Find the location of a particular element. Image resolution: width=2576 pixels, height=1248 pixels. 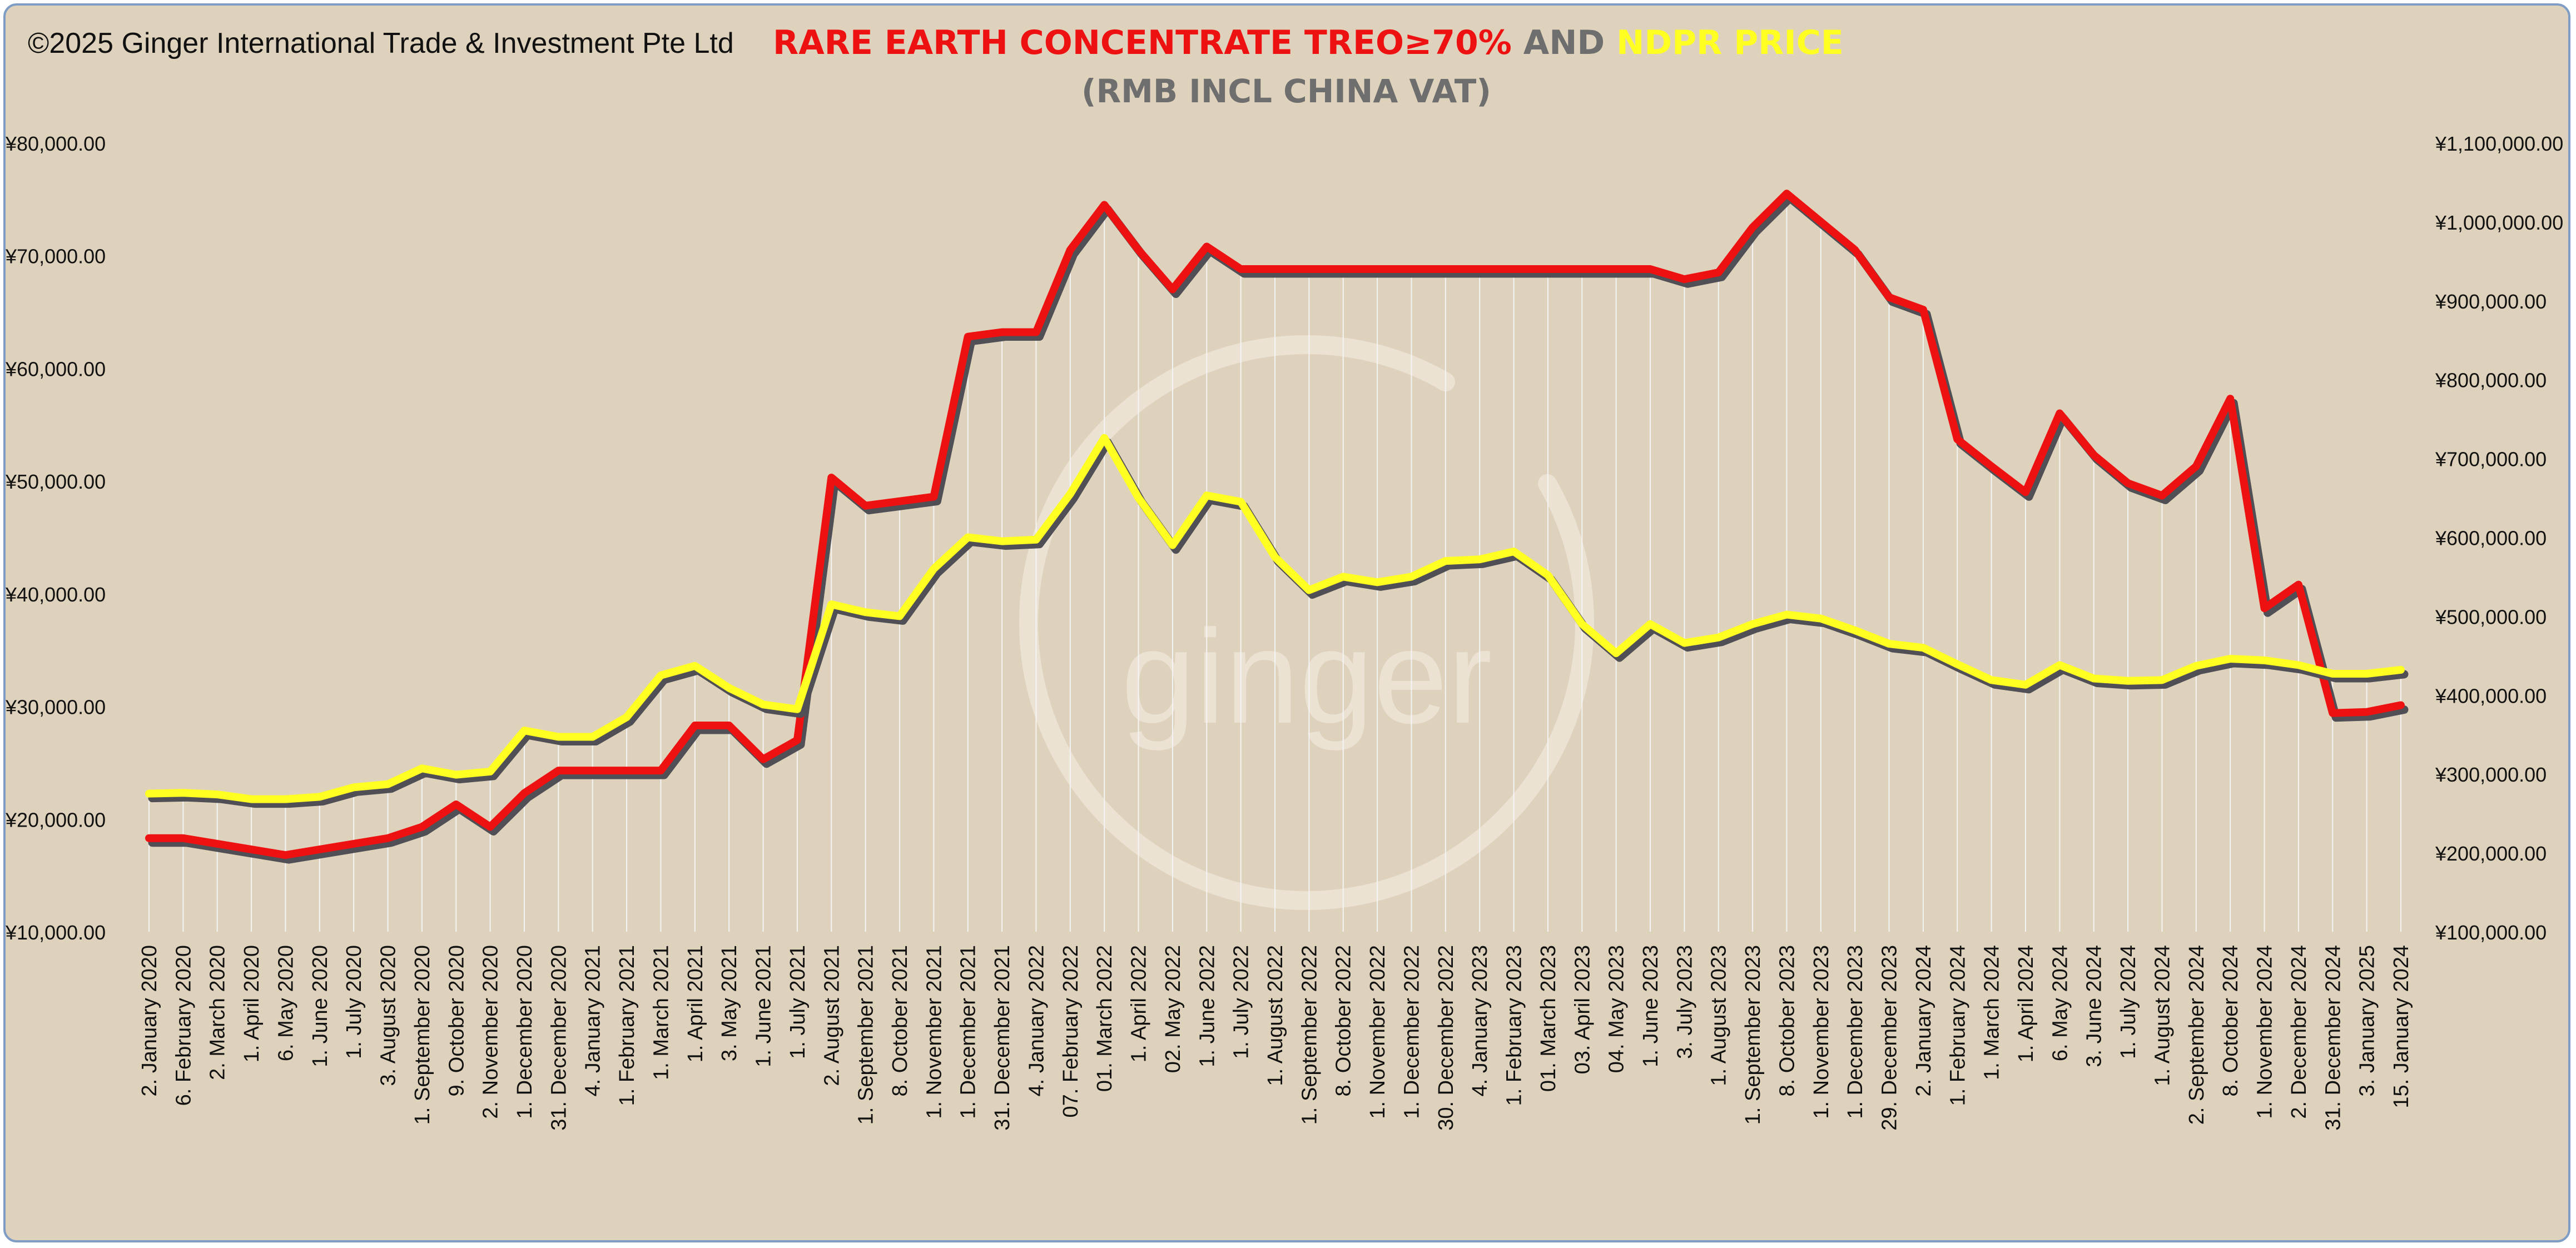

y-right-tick-label: ¥800,000.00 is located at coordinates (2491, 380).